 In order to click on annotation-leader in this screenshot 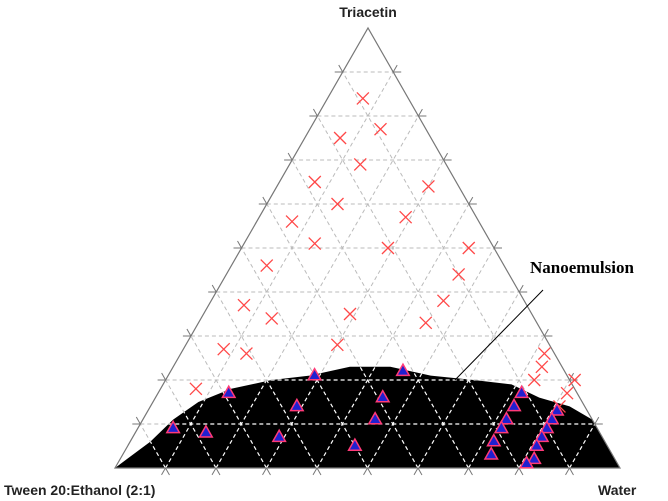, I will do `click(499, 335)`.